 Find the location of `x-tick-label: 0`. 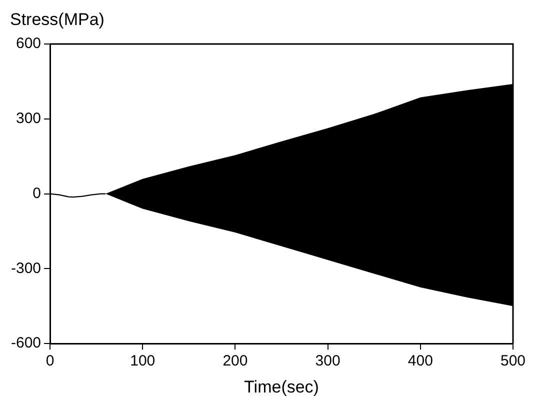

x-tick-label: 0 is located at coordinates (50, 361).